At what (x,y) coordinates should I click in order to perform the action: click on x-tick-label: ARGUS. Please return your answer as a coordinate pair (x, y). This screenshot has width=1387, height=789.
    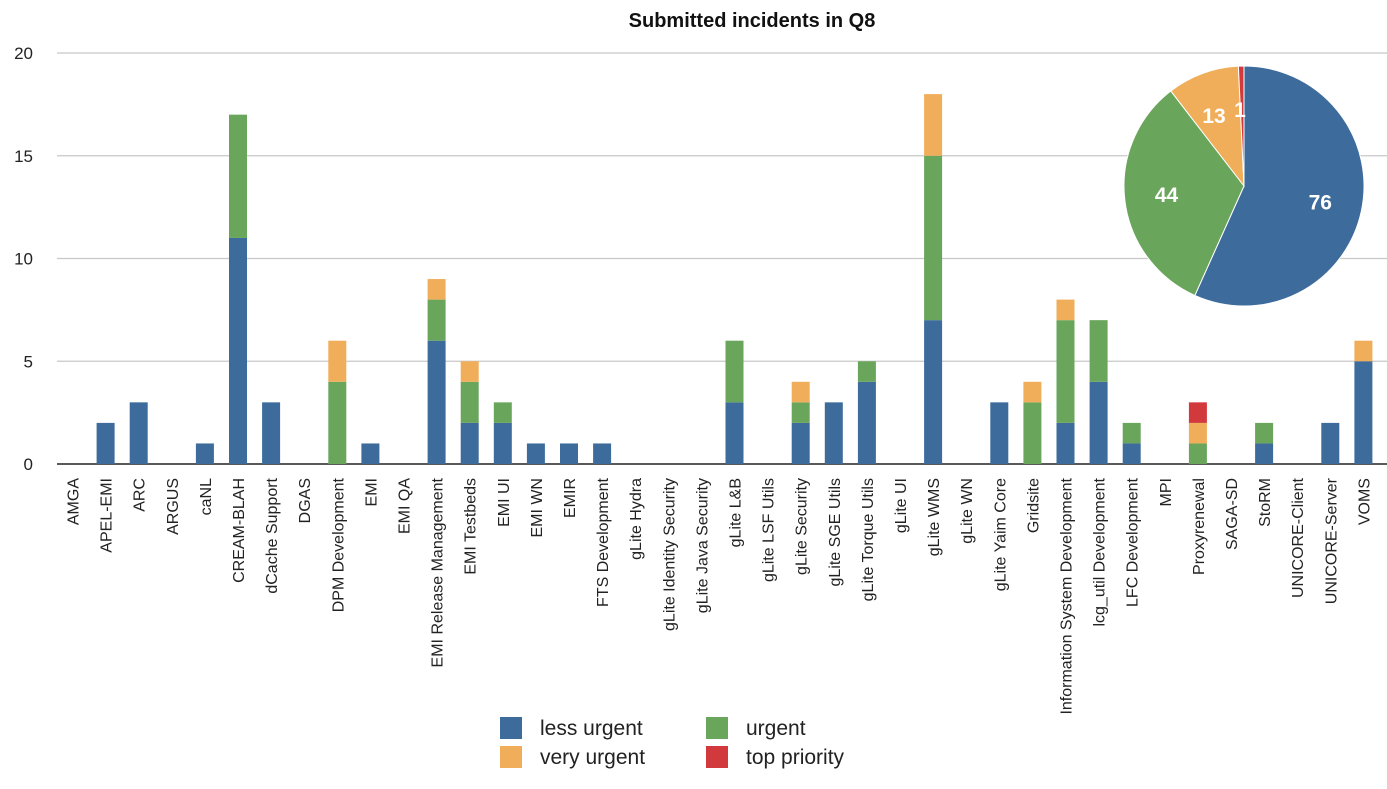
    Looking at the image, I should click on (173, 506).